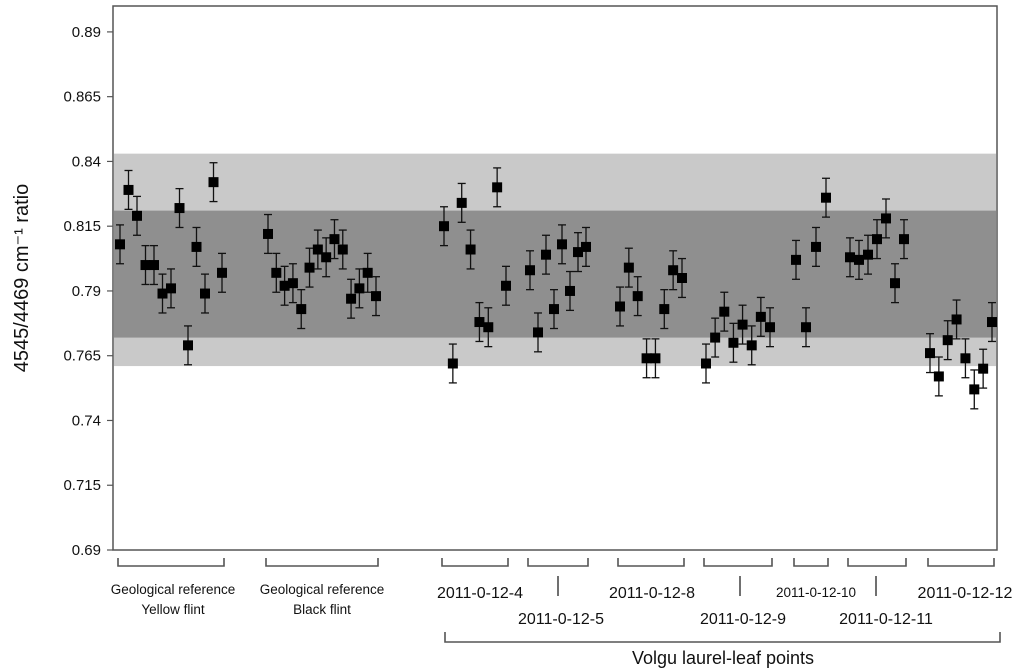 The image size is (1026, 668). What do you see at coordinates (722, 637) in the screenshot?
I see `super-group-bracket` at bounding box center [722, 637].